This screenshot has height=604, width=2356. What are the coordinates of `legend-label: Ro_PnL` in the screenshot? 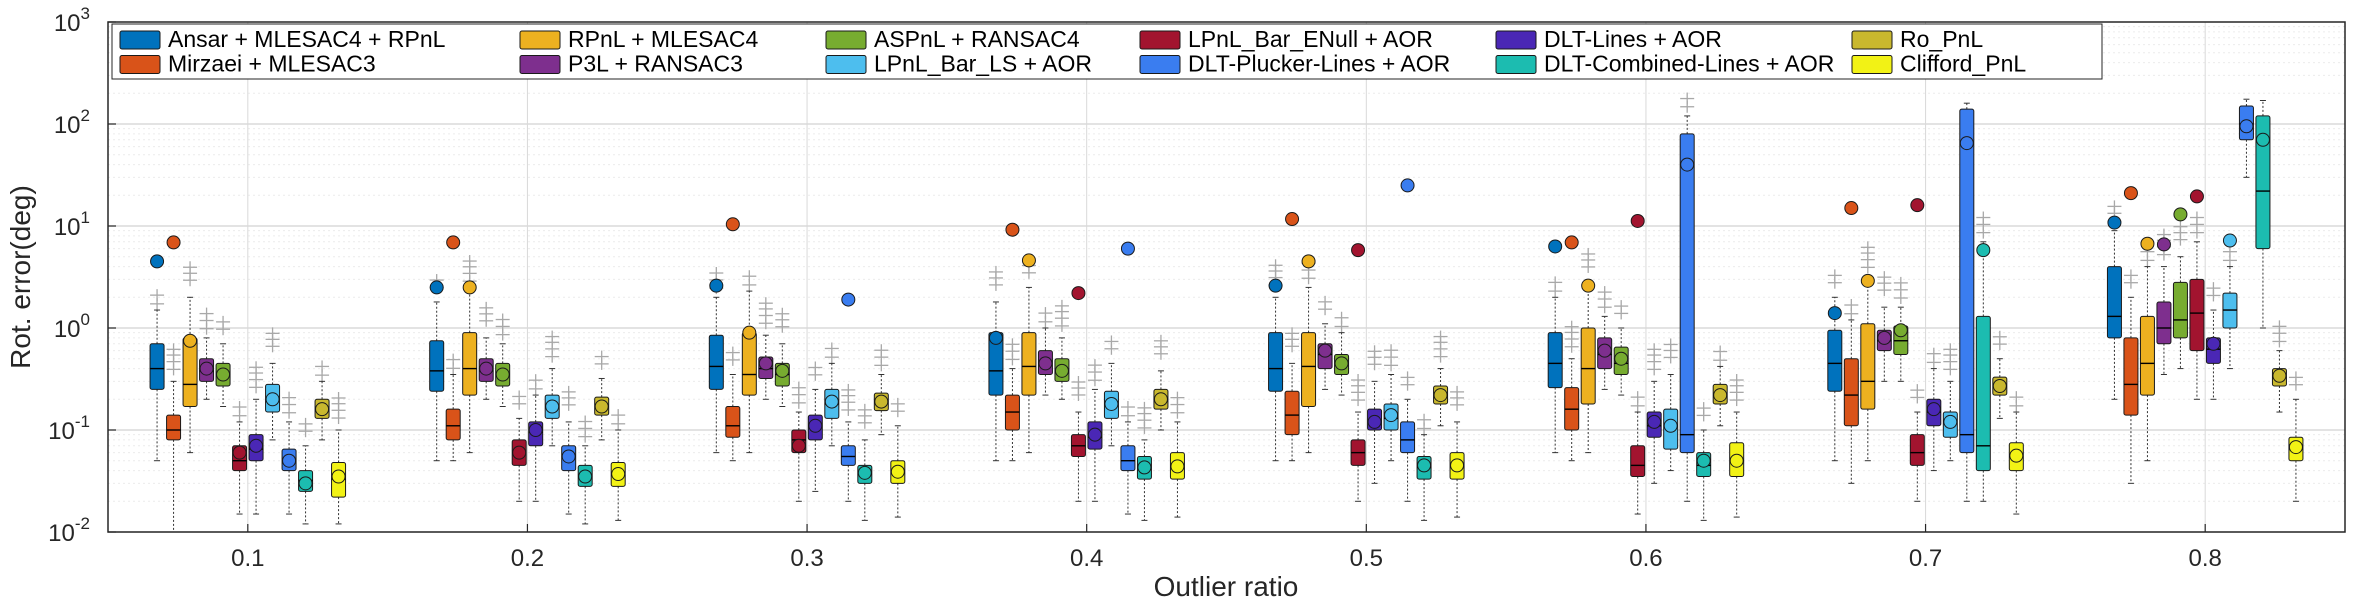 It's located at (1941, 39).